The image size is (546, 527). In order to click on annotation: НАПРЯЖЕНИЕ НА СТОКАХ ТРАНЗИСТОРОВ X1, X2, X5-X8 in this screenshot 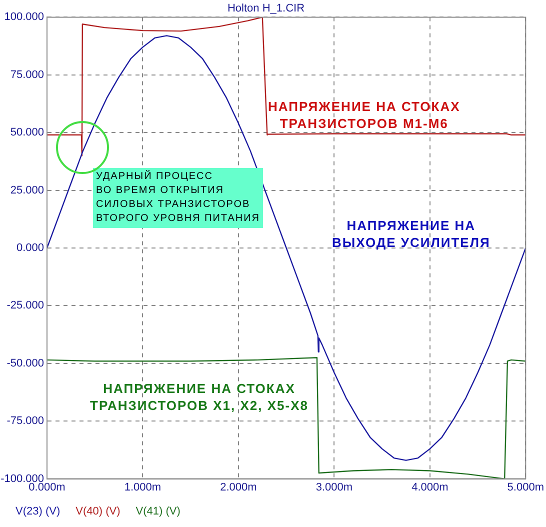, I will do `click(199, 397)`.